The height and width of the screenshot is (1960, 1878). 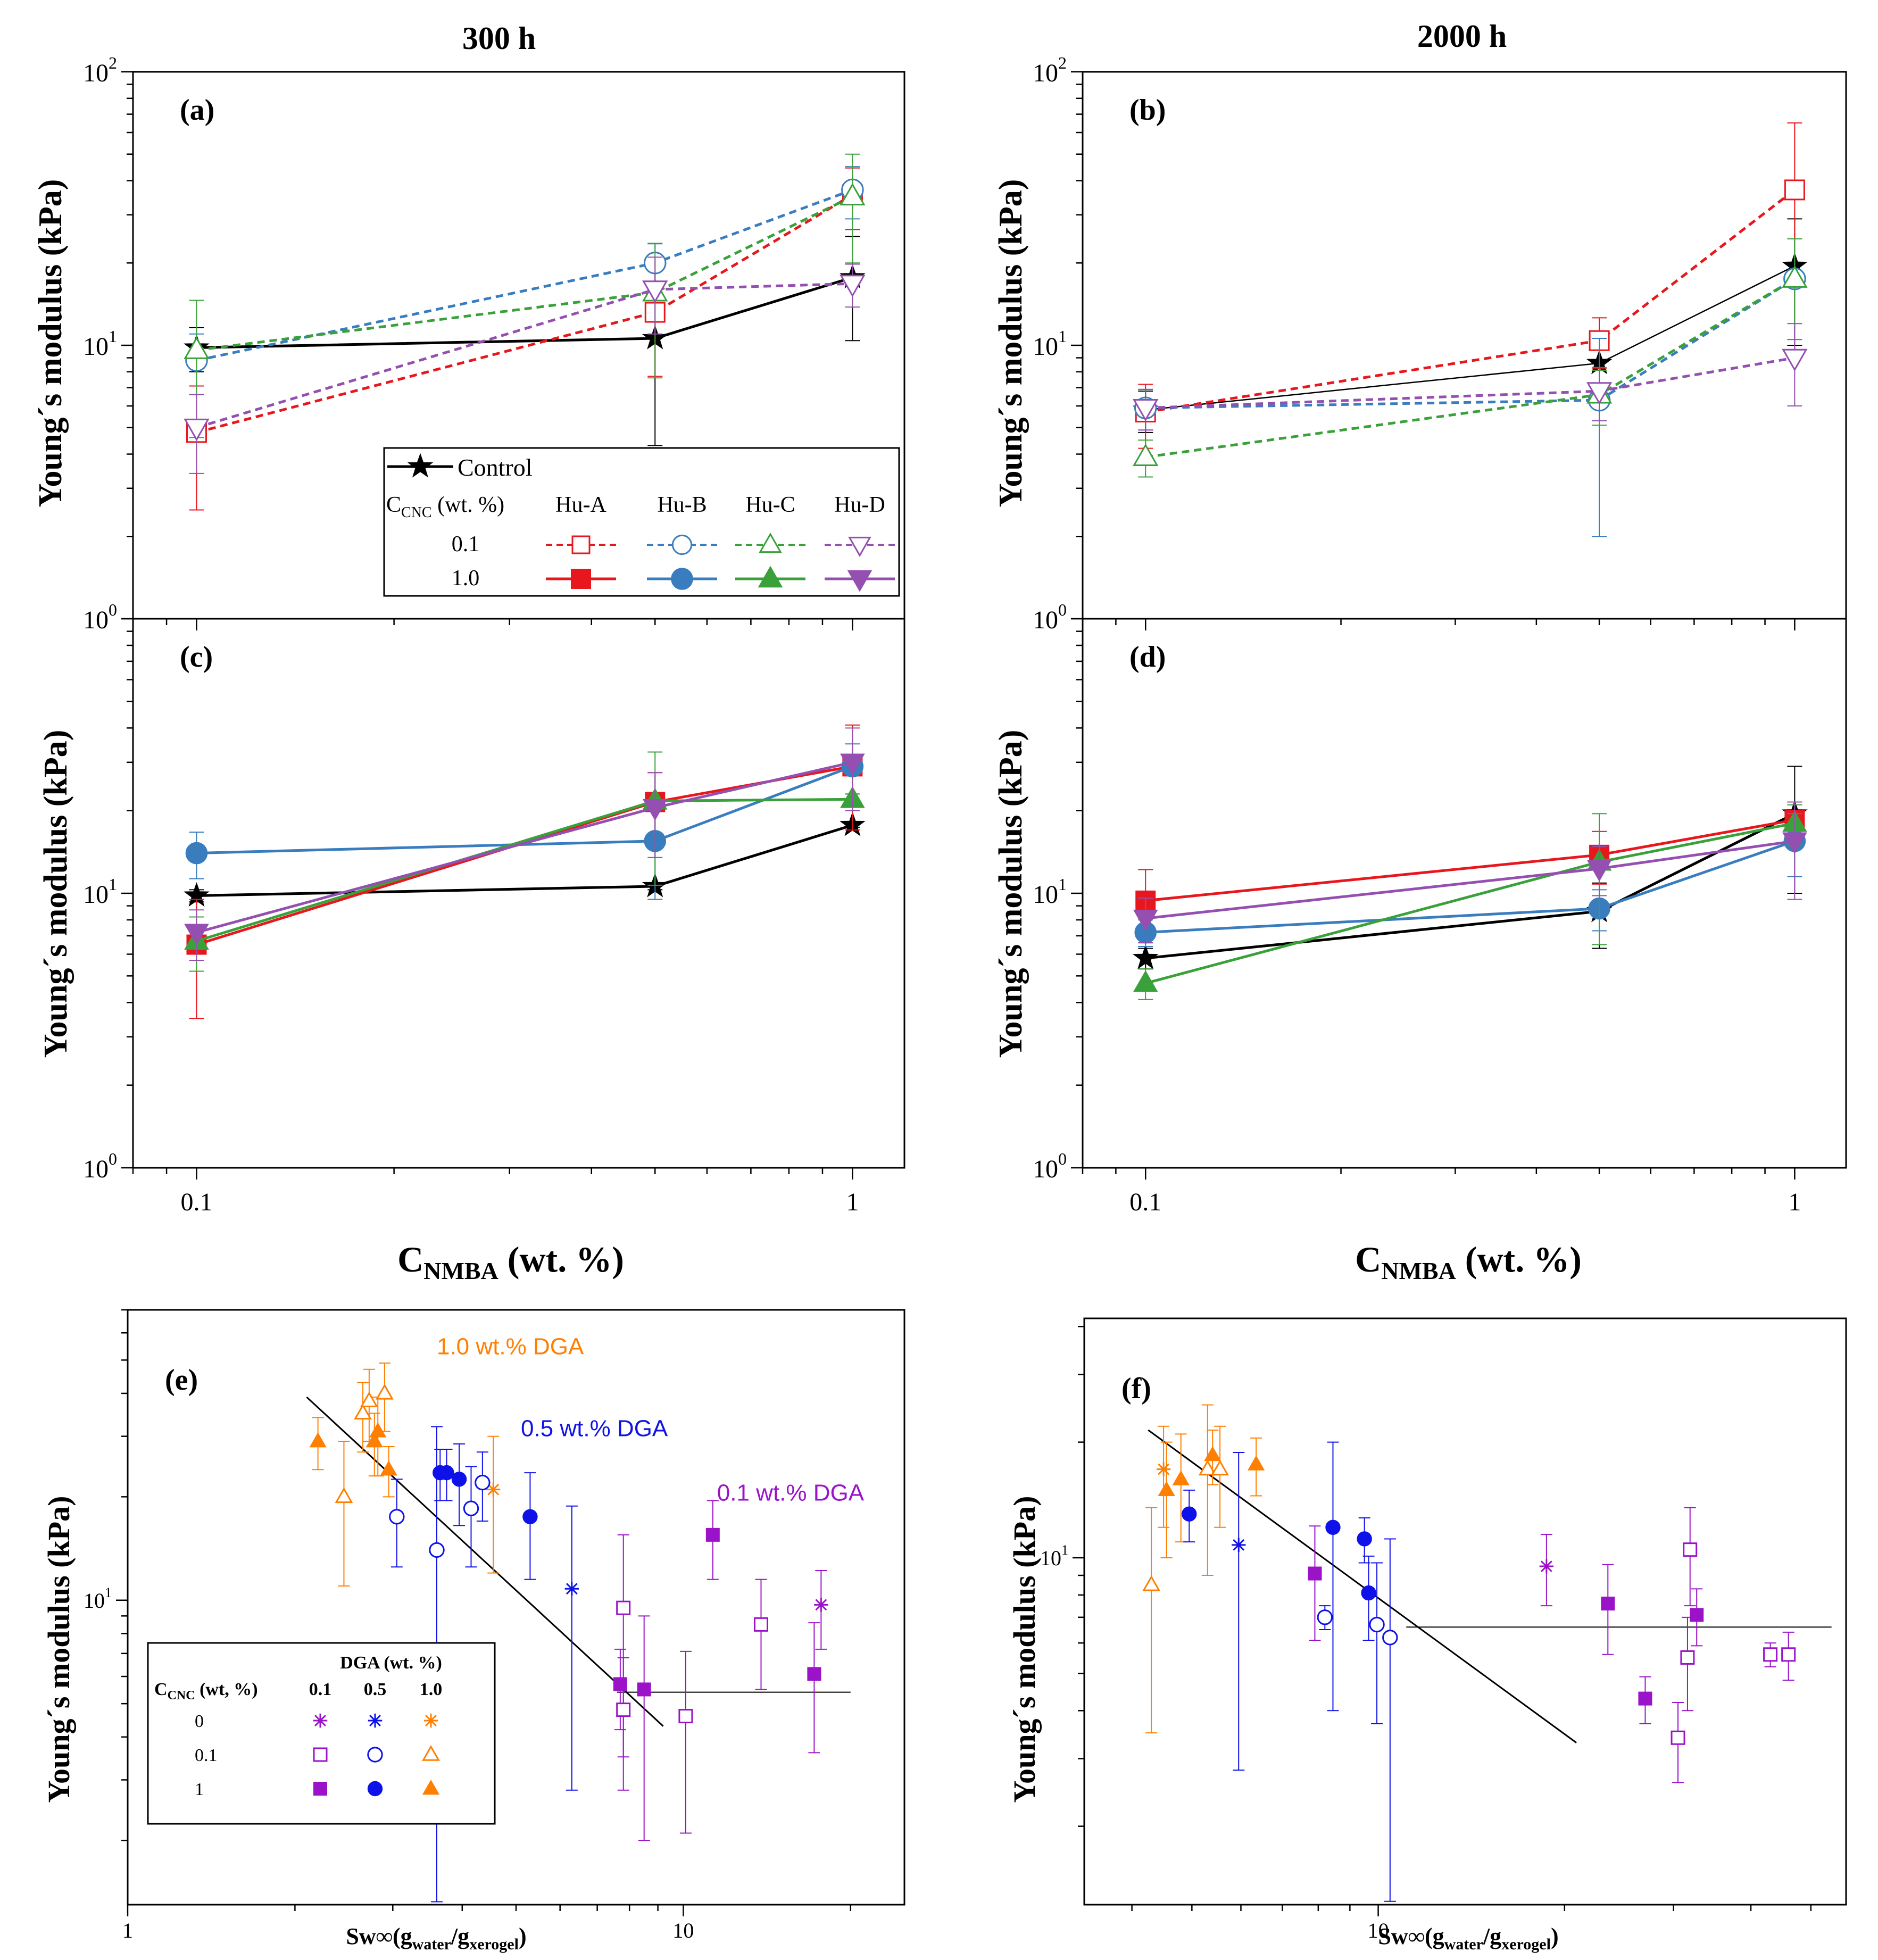 I want to click on panel-d-chart: 100 101 0.1 1 (d), so click(x=1440, y=917).